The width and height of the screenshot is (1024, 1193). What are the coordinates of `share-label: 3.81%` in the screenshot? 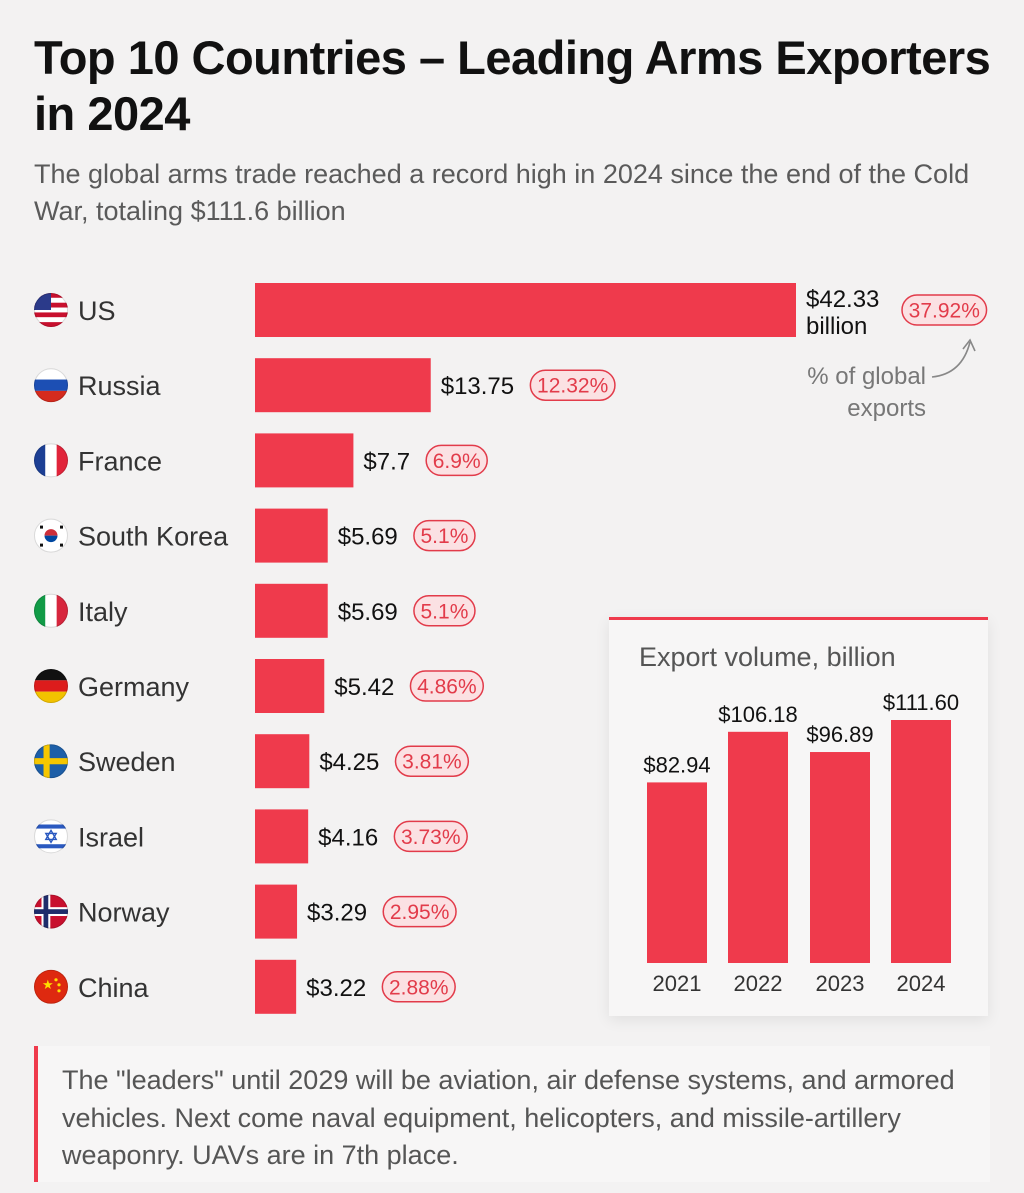 It's located at (432, 762).